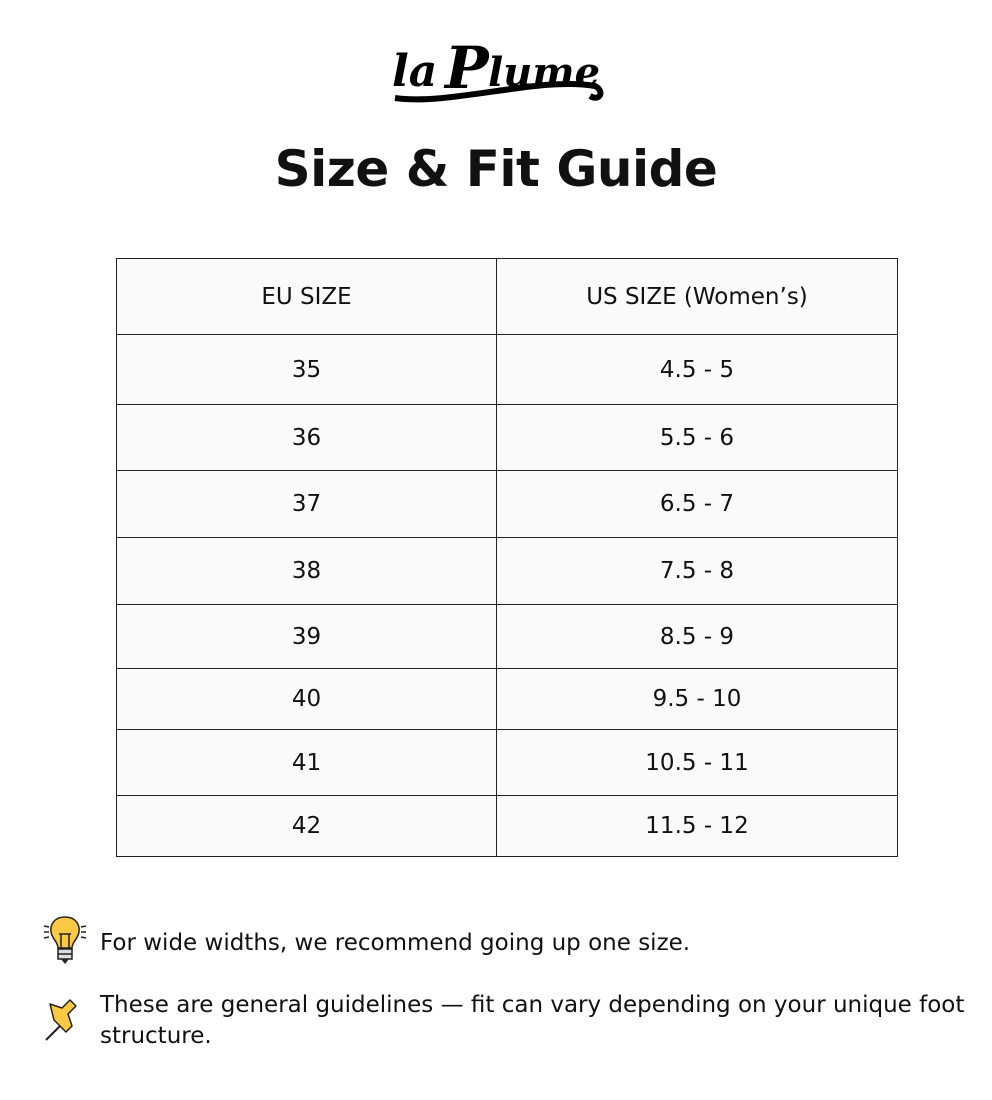 The width and height of the screenshot is (992, 1100). What do you see at coordinates (306, 636) in the screenshot?
I see `eu-size-cell: 39` at bounding box center [306, 636].